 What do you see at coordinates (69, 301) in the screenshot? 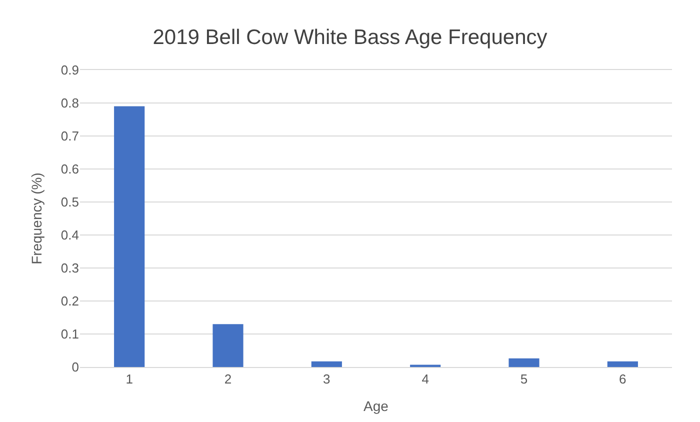
I see `y-tick-label: 0.2` at bounding box center [69, 301].